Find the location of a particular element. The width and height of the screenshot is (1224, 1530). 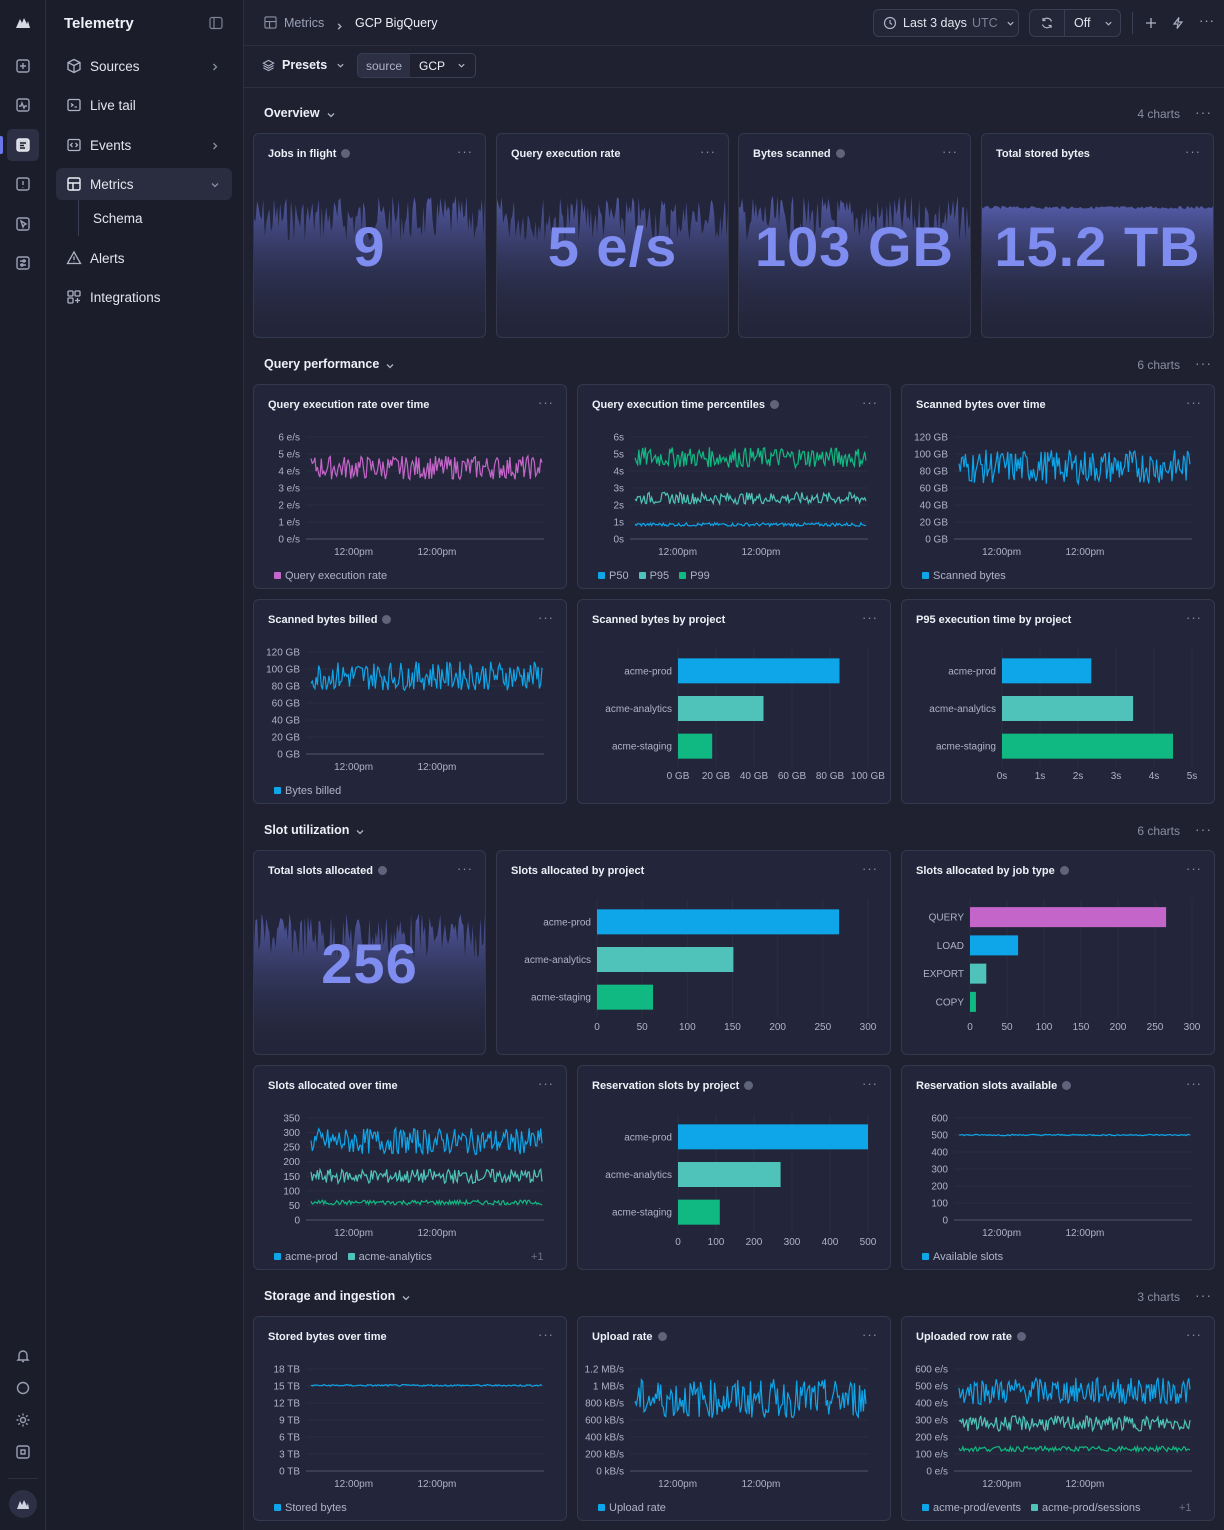

bell-icon is located at coordinates (23, 1356).